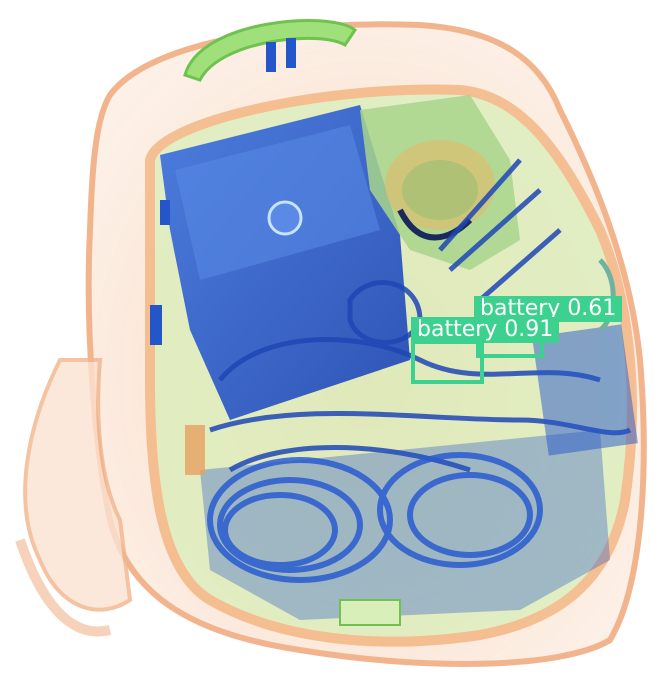 This screenshot has width=660, height=677. I want to click on coiled-cable, so click(375, 517).